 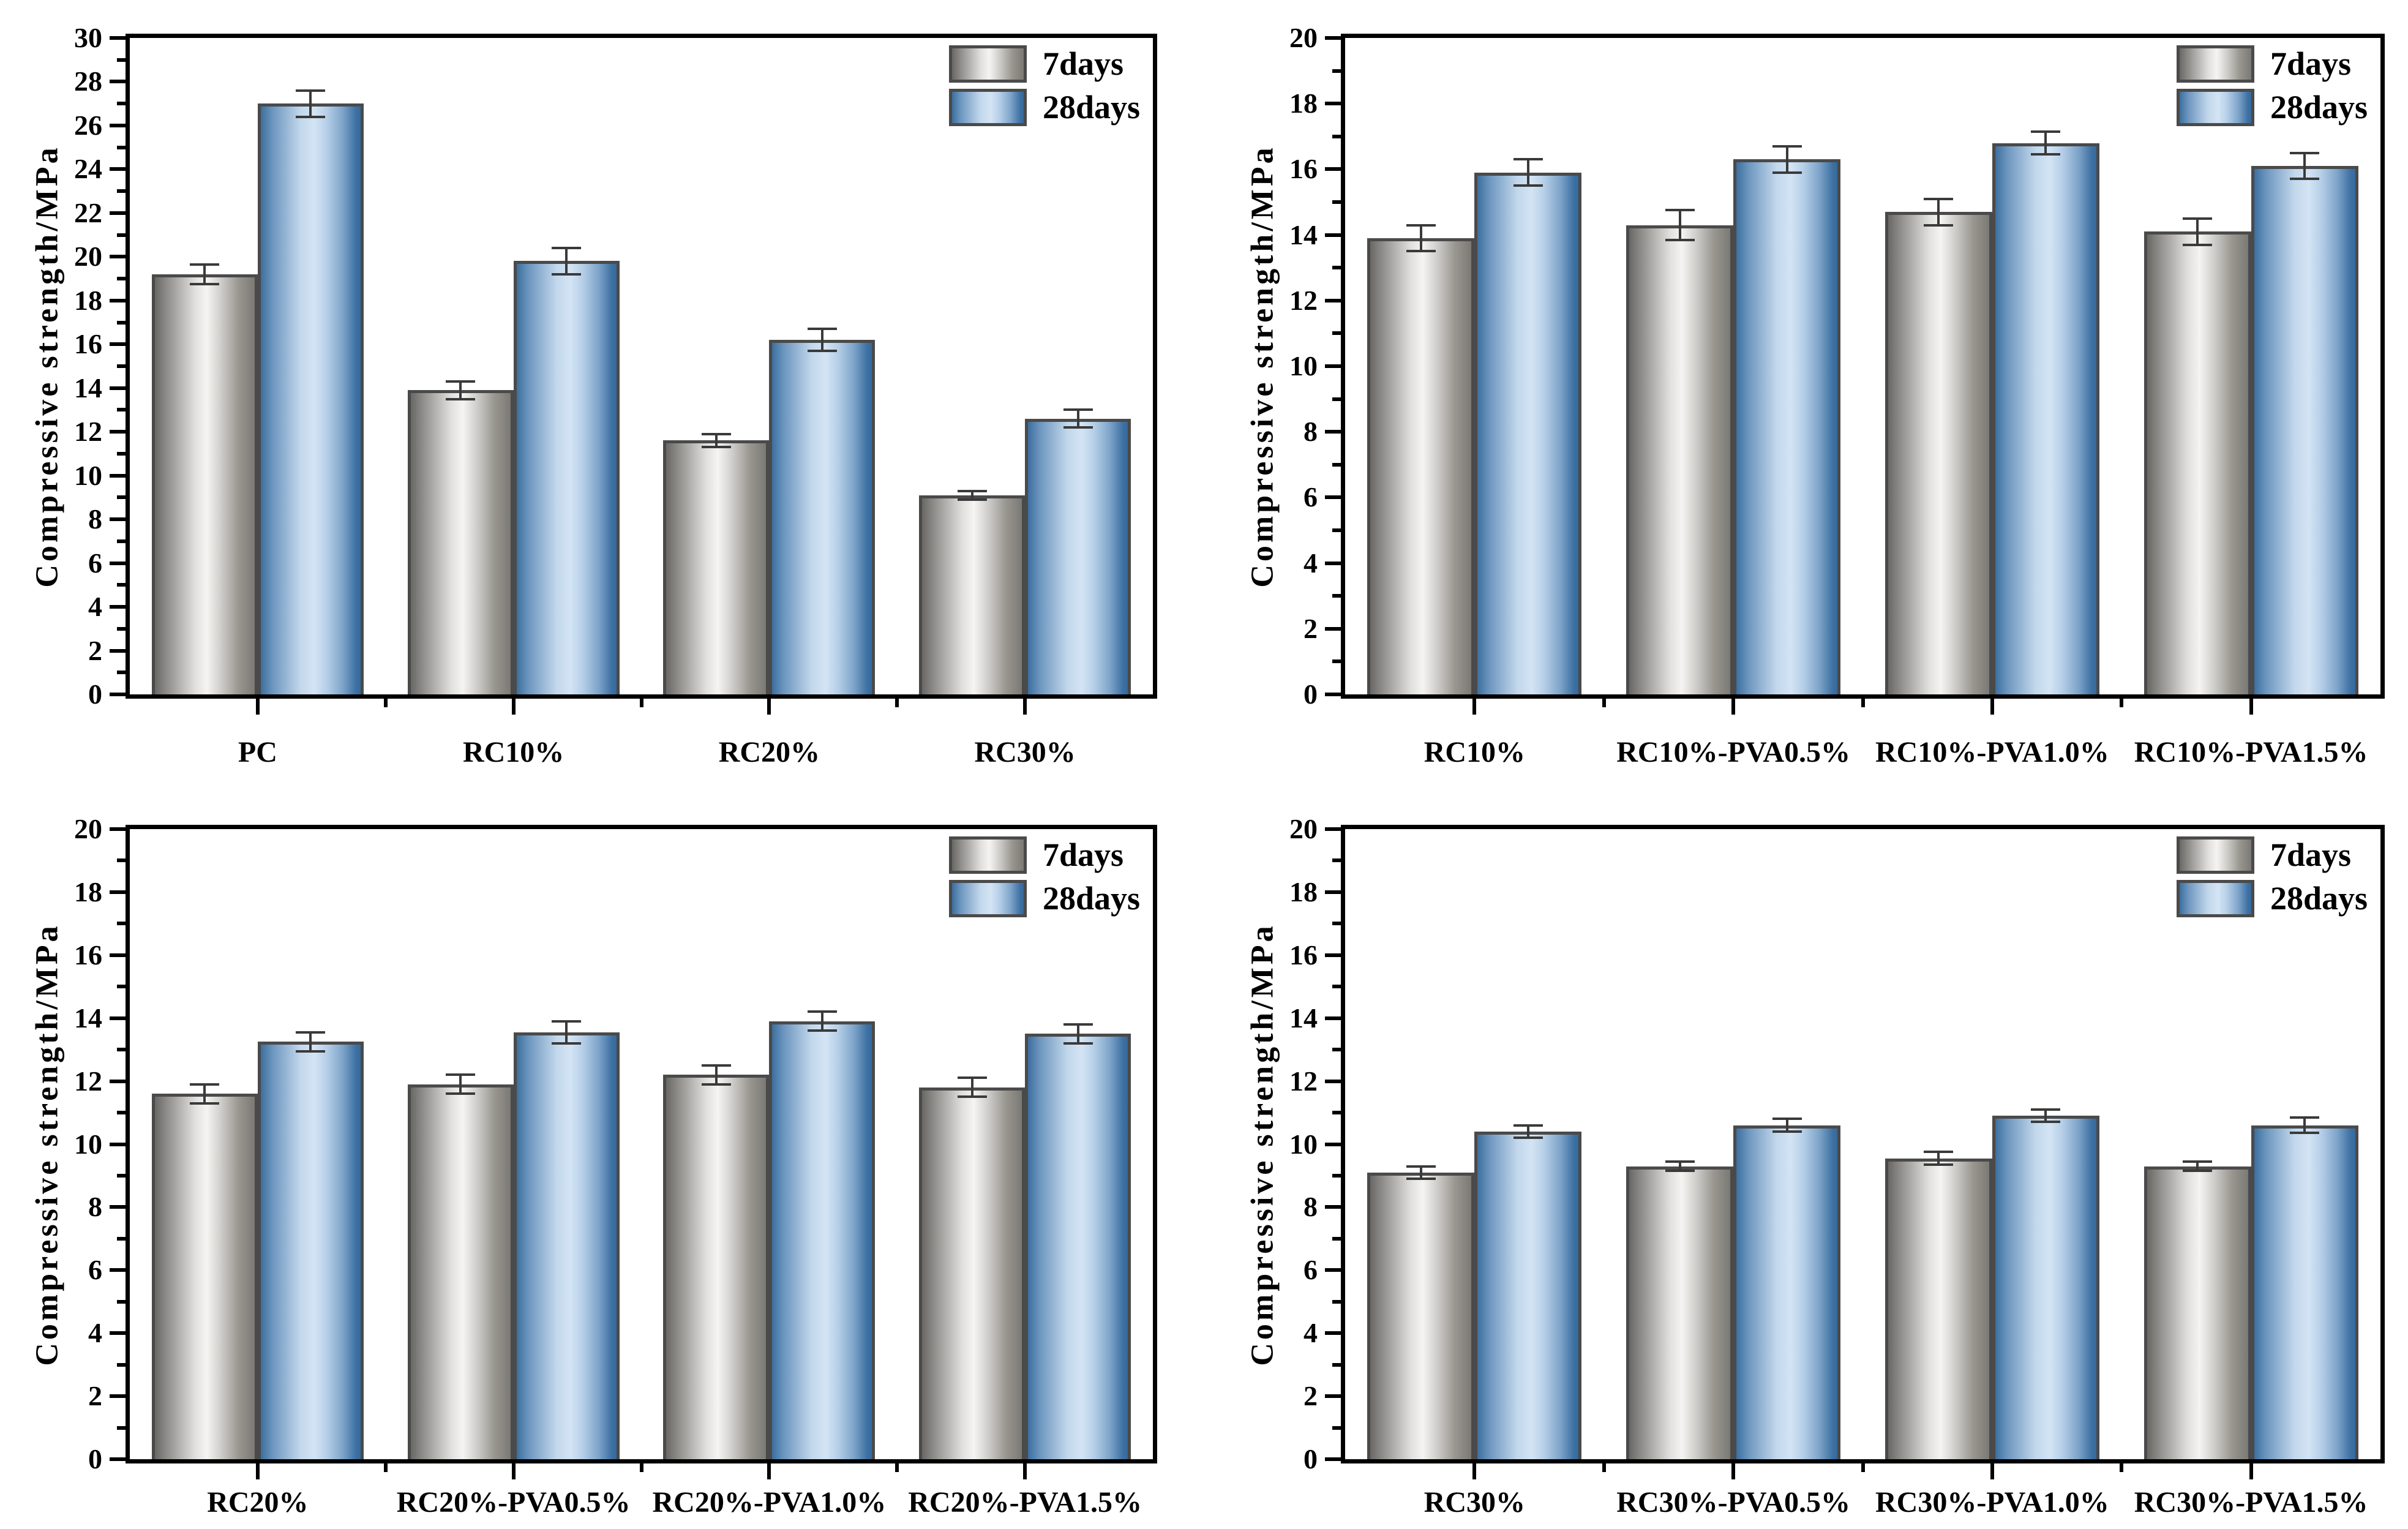 What do you see at coordinates (988, 64) in the screenshot?
I see `legend-swatch-7days` at bounding box center [988, 64].